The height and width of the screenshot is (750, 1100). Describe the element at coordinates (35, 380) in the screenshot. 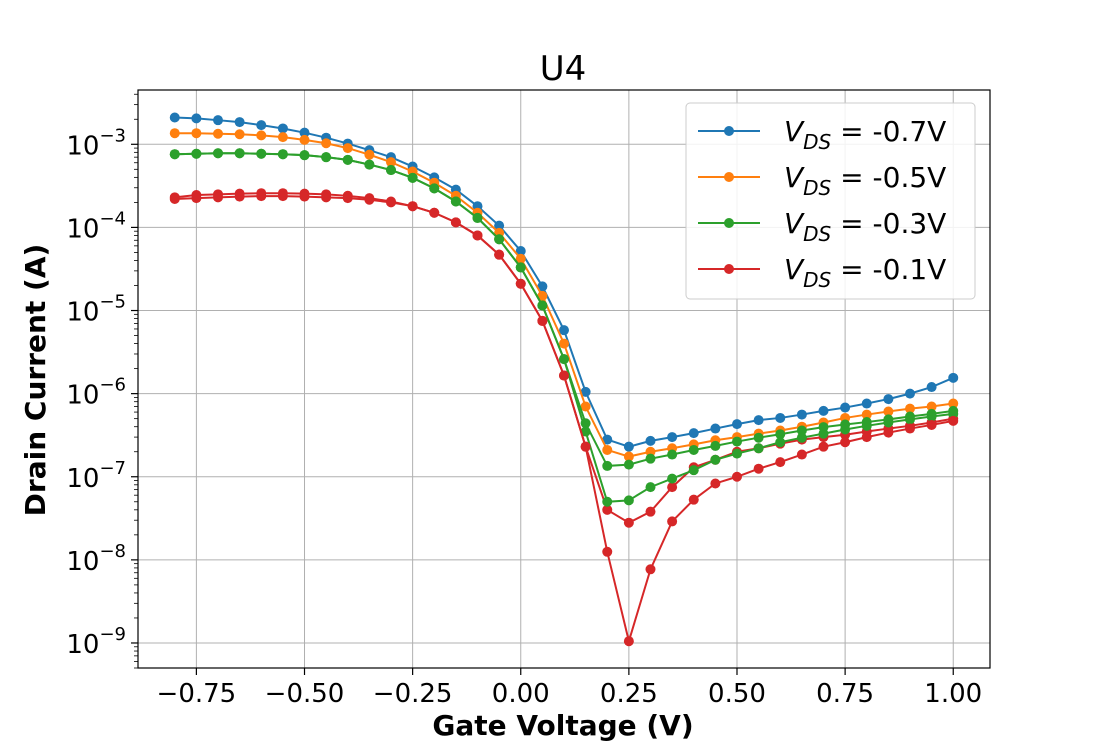

I see `y-axis-title: Drain Current (A)` at that location.